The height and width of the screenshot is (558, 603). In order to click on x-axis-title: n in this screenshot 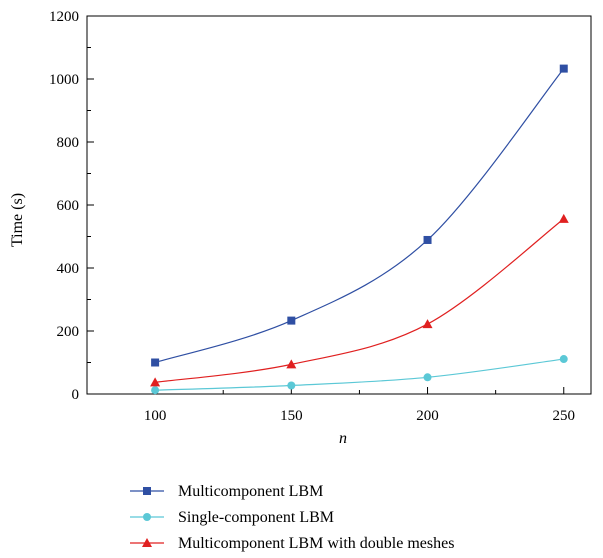, I will do `click(343, 438)`.